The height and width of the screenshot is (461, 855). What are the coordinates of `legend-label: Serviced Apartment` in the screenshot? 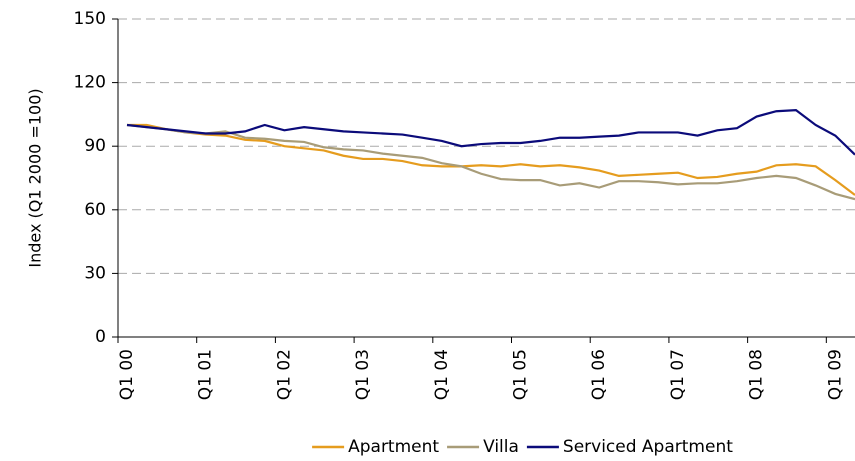 It's located at (648, 447).